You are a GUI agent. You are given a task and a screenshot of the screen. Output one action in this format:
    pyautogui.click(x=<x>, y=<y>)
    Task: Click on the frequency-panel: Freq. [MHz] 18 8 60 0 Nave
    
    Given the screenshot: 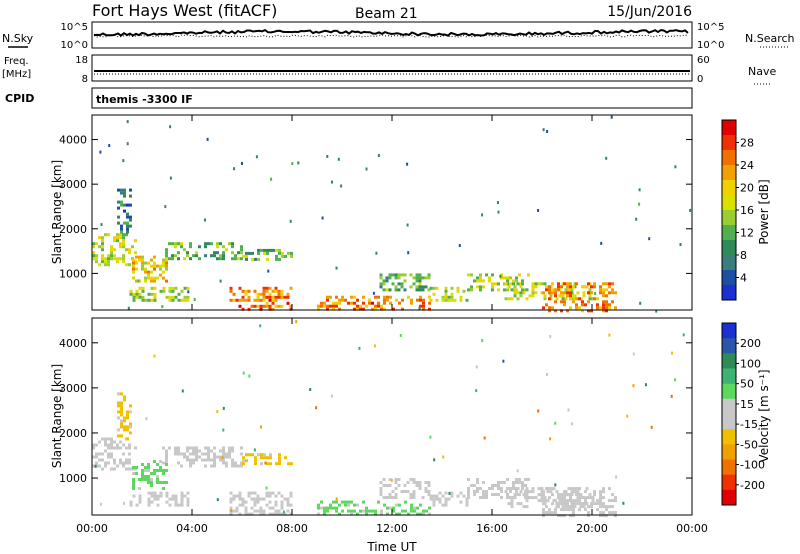 What is the action you would take?
    pyautogui.click(x=389, y=69)
    